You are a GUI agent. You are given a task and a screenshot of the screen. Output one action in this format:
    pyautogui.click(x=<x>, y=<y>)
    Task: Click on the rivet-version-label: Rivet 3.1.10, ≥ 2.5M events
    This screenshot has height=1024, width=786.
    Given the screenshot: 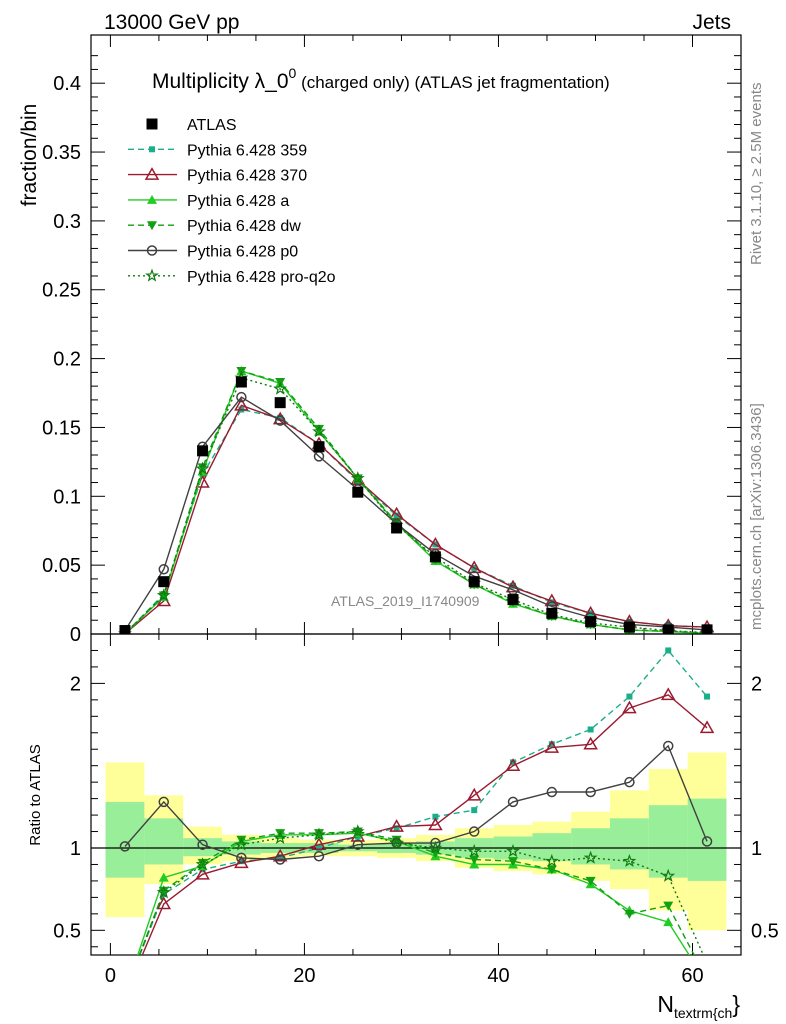 What is the action you would take?
    pyautogui.click(x=756, y=174)
    